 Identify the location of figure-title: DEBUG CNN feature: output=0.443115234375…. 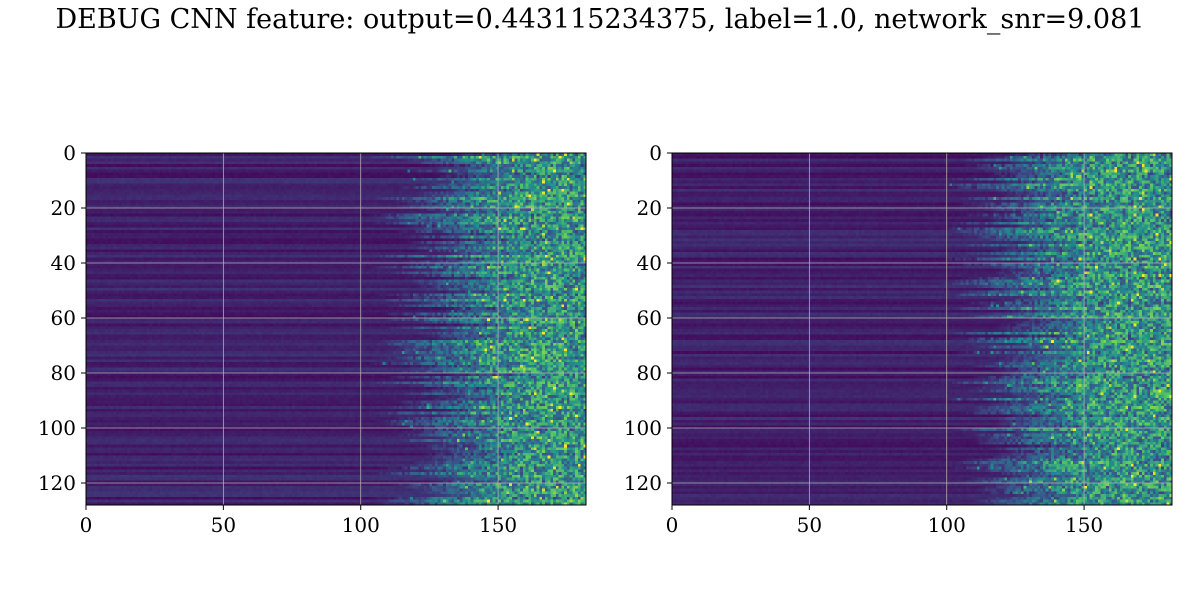
(600, 19).